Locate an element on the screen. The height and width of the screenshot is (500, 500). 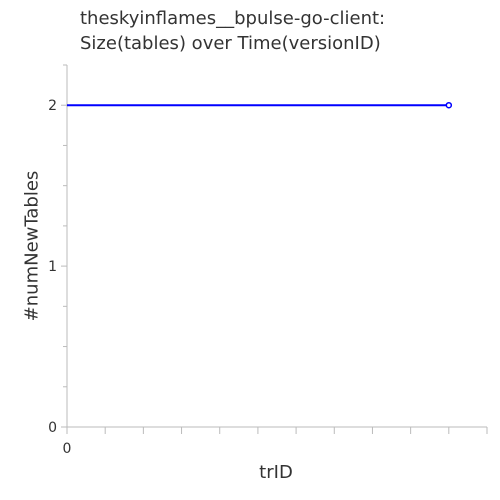
chart-title-line-2: Size(tables) over Time(versionID) is located at coordinates (230, 43).